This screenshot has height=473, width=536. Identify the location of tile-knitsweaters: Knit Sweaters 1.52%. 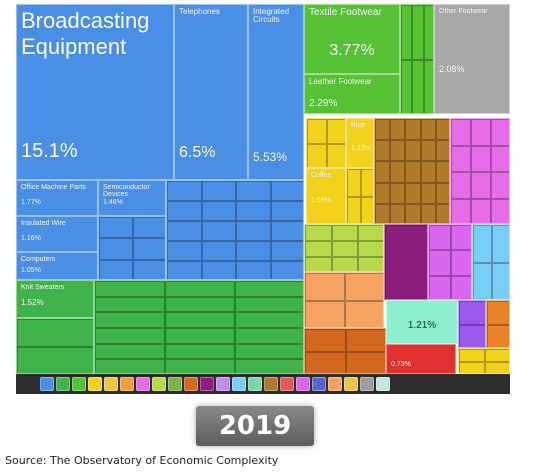
(55, 299).